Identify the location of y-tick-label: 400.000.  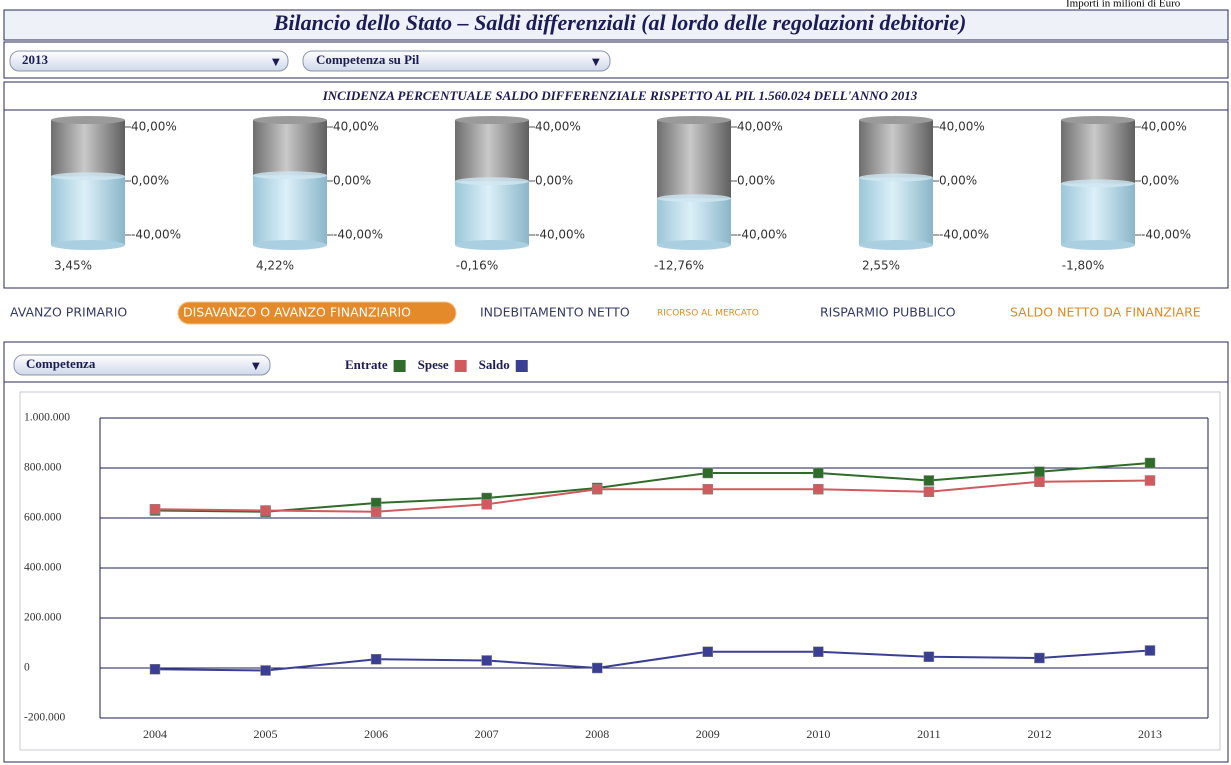
(43, 568).